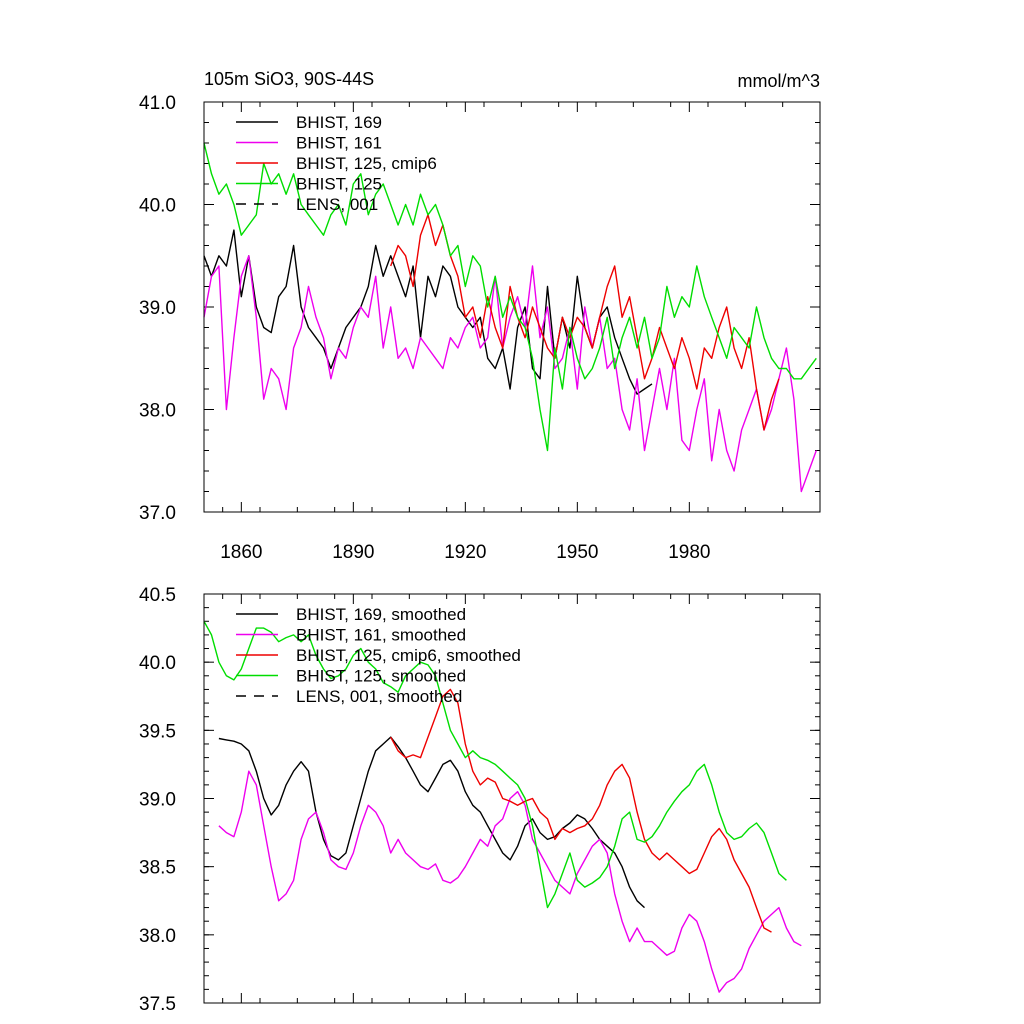  Describe the element at coordinates (381, 676) in the screenshot. I see `legend-label: BHIST, 125, smoothed` at that location.